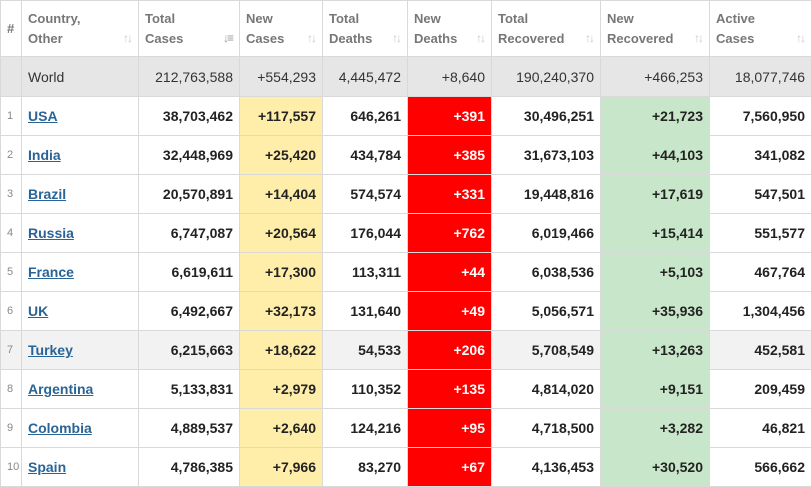 The width and height of the screenshot is (811, 487). What do you see at coordinates (80, 233) in the screenshot?
I see `country-cell: Russia` at bounding box center [80, 233].